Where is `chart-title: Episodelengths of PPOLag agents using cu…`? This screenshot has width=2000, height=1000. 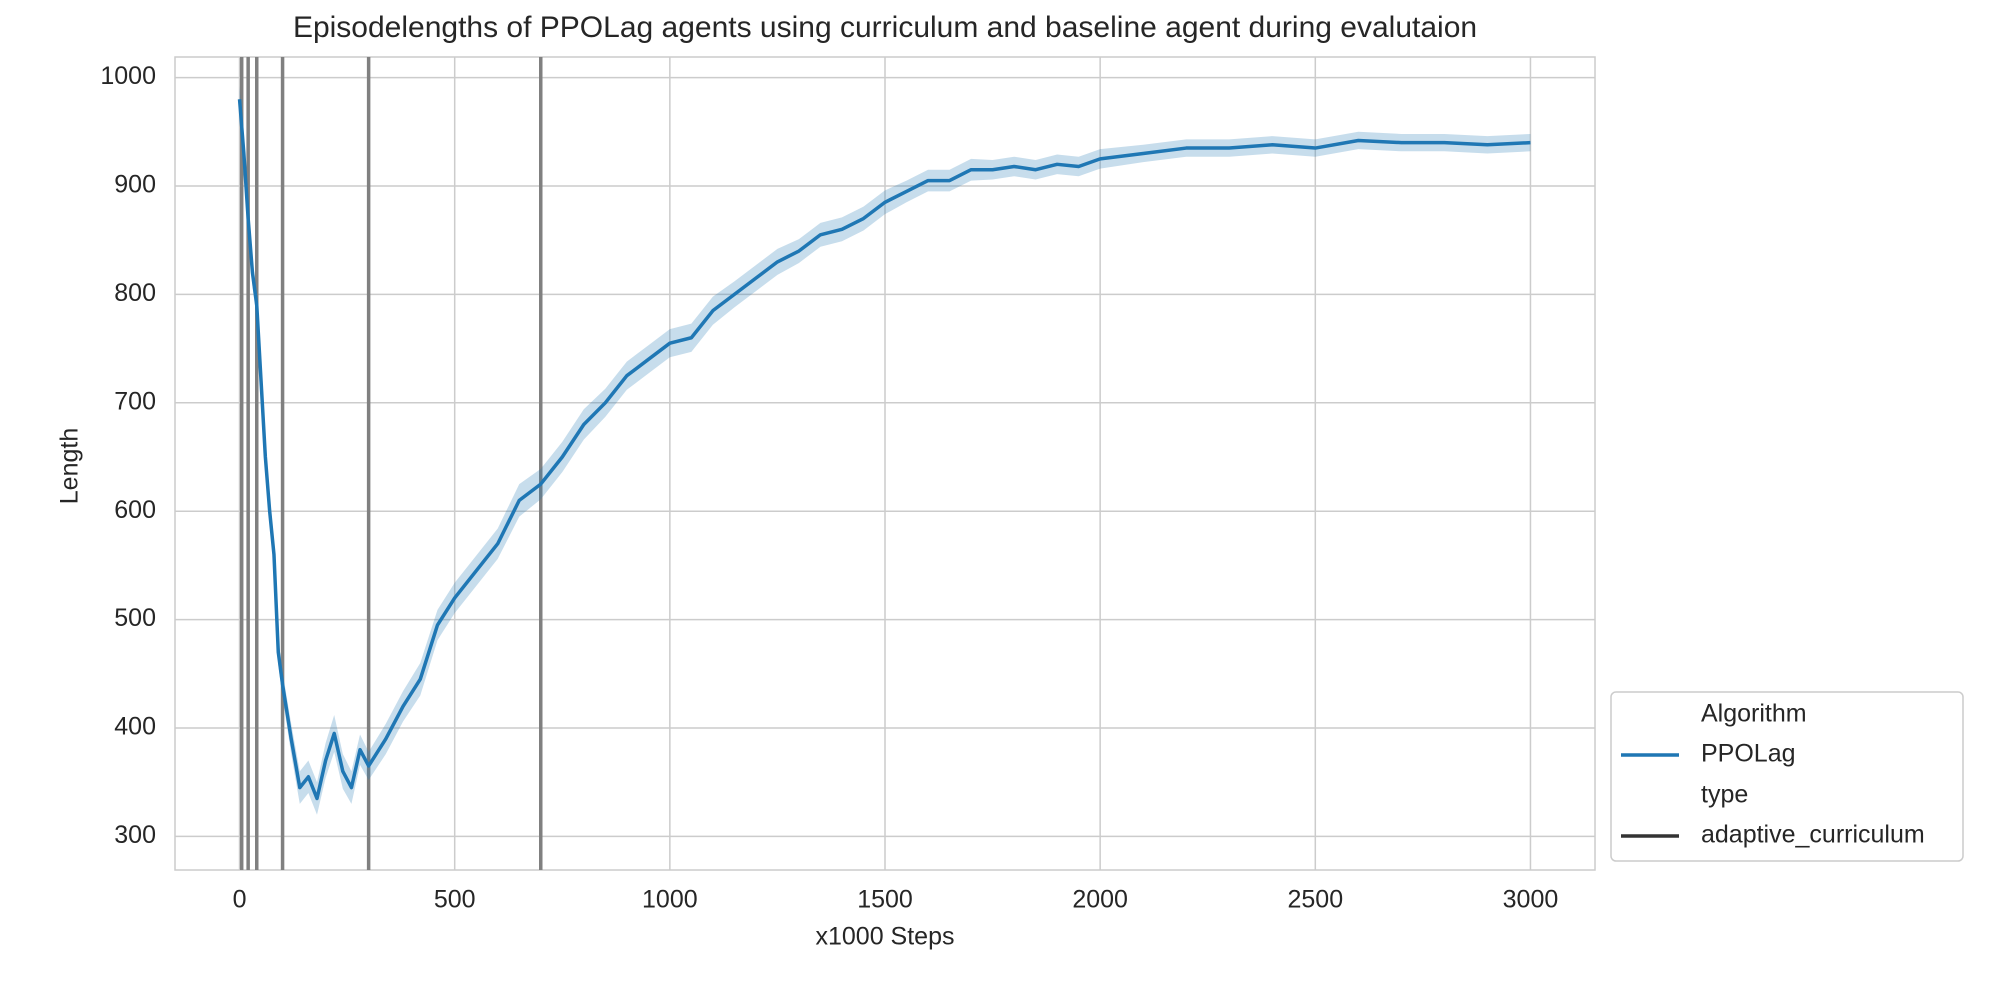 chart-title: Episodelengths of PPOLag agents using cu… is located at coordinates (885, 27).